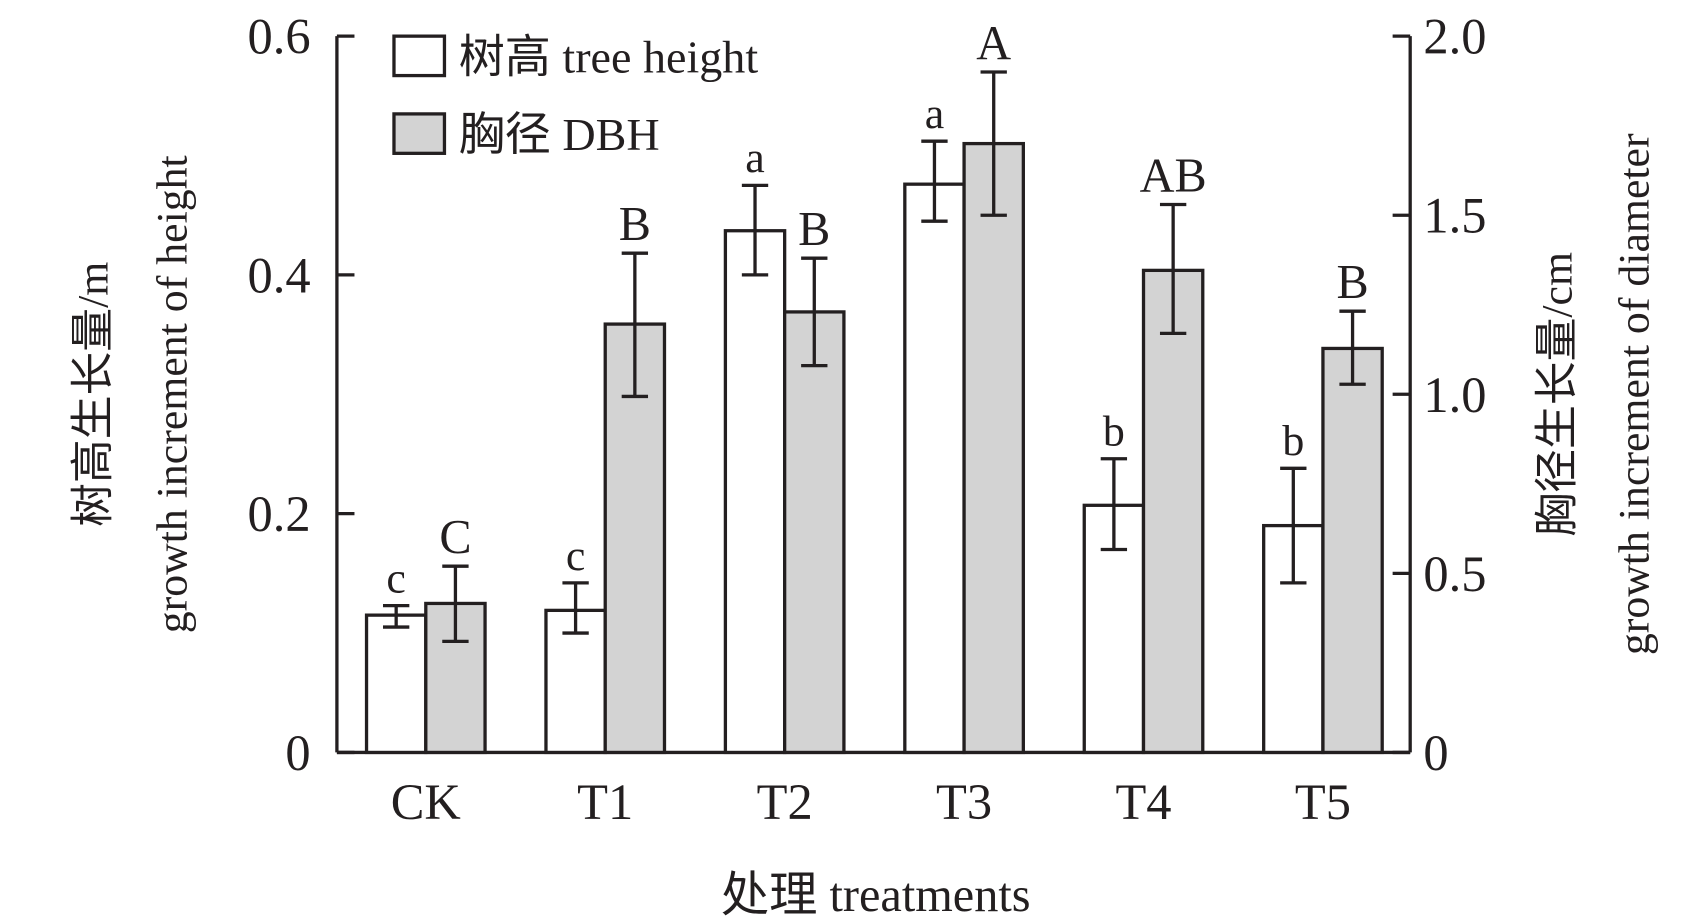 The height and width of the screenshot is (920, 1701). I want to click on legend-swatch-height, so click(419, 56).